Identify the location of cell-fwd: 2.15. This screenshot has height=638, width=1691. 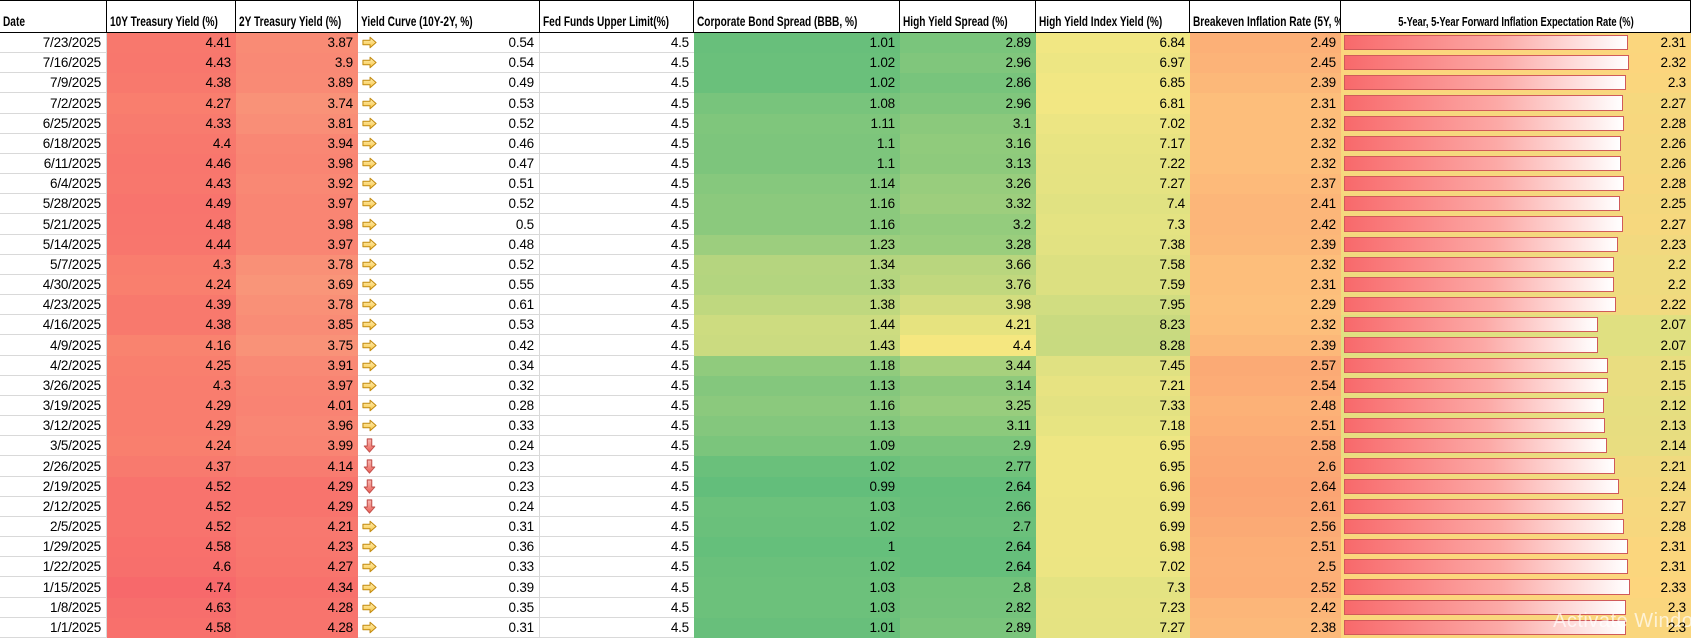
(1516, 385).